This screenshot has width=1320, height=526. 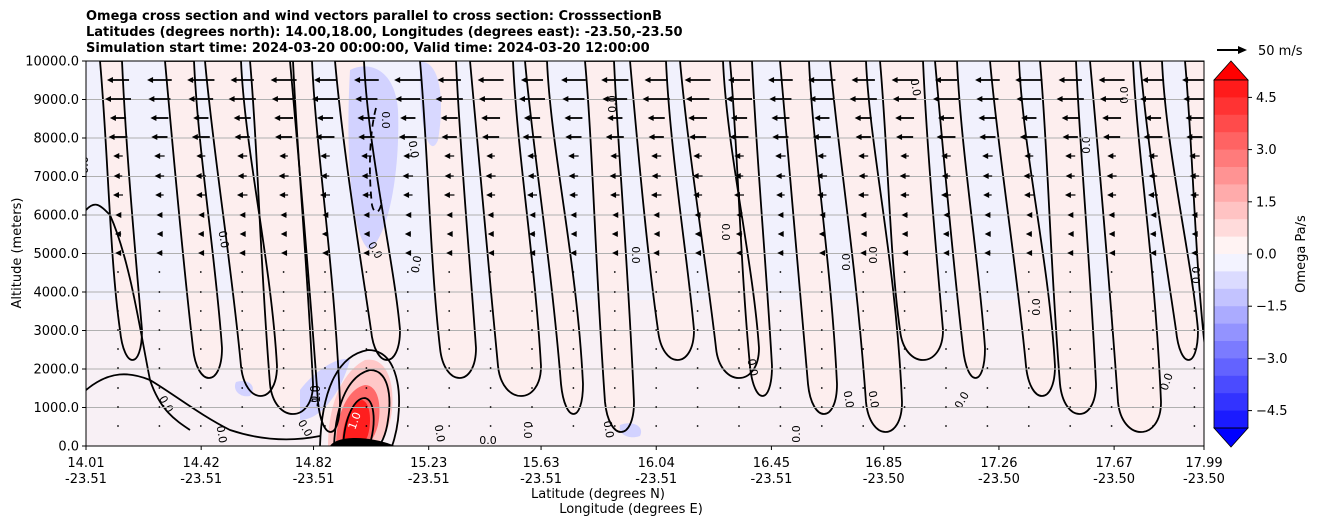 I want to click on colorbar-label: Omega Pa/s, so click(x=1301, y=254).